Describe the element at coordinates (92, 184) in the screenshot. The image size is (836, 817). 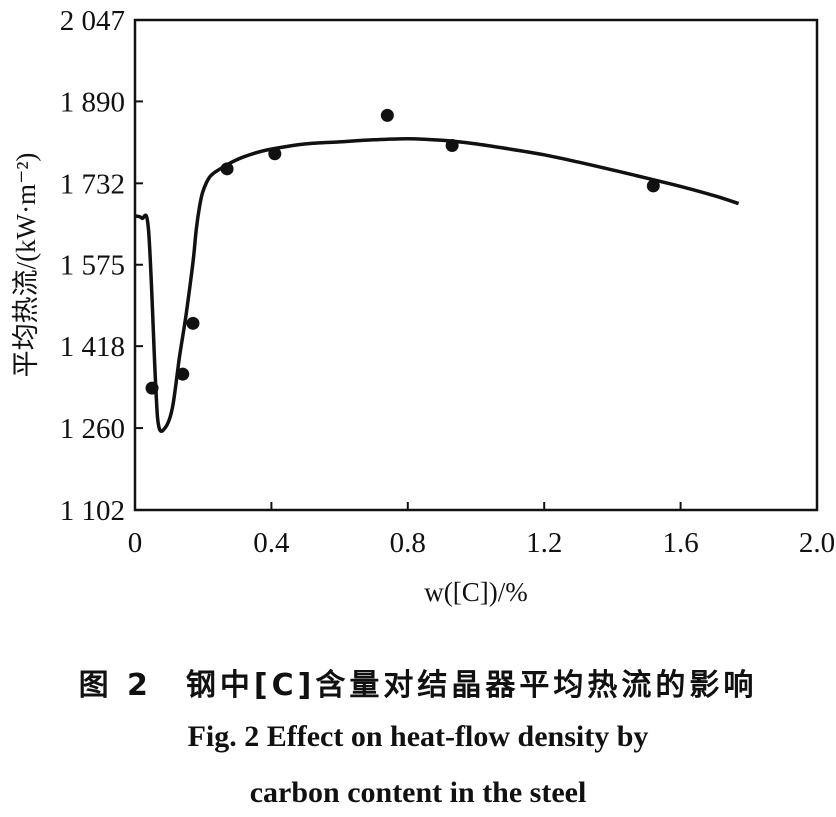
I see `y-tick-label: 1 732` at that location.